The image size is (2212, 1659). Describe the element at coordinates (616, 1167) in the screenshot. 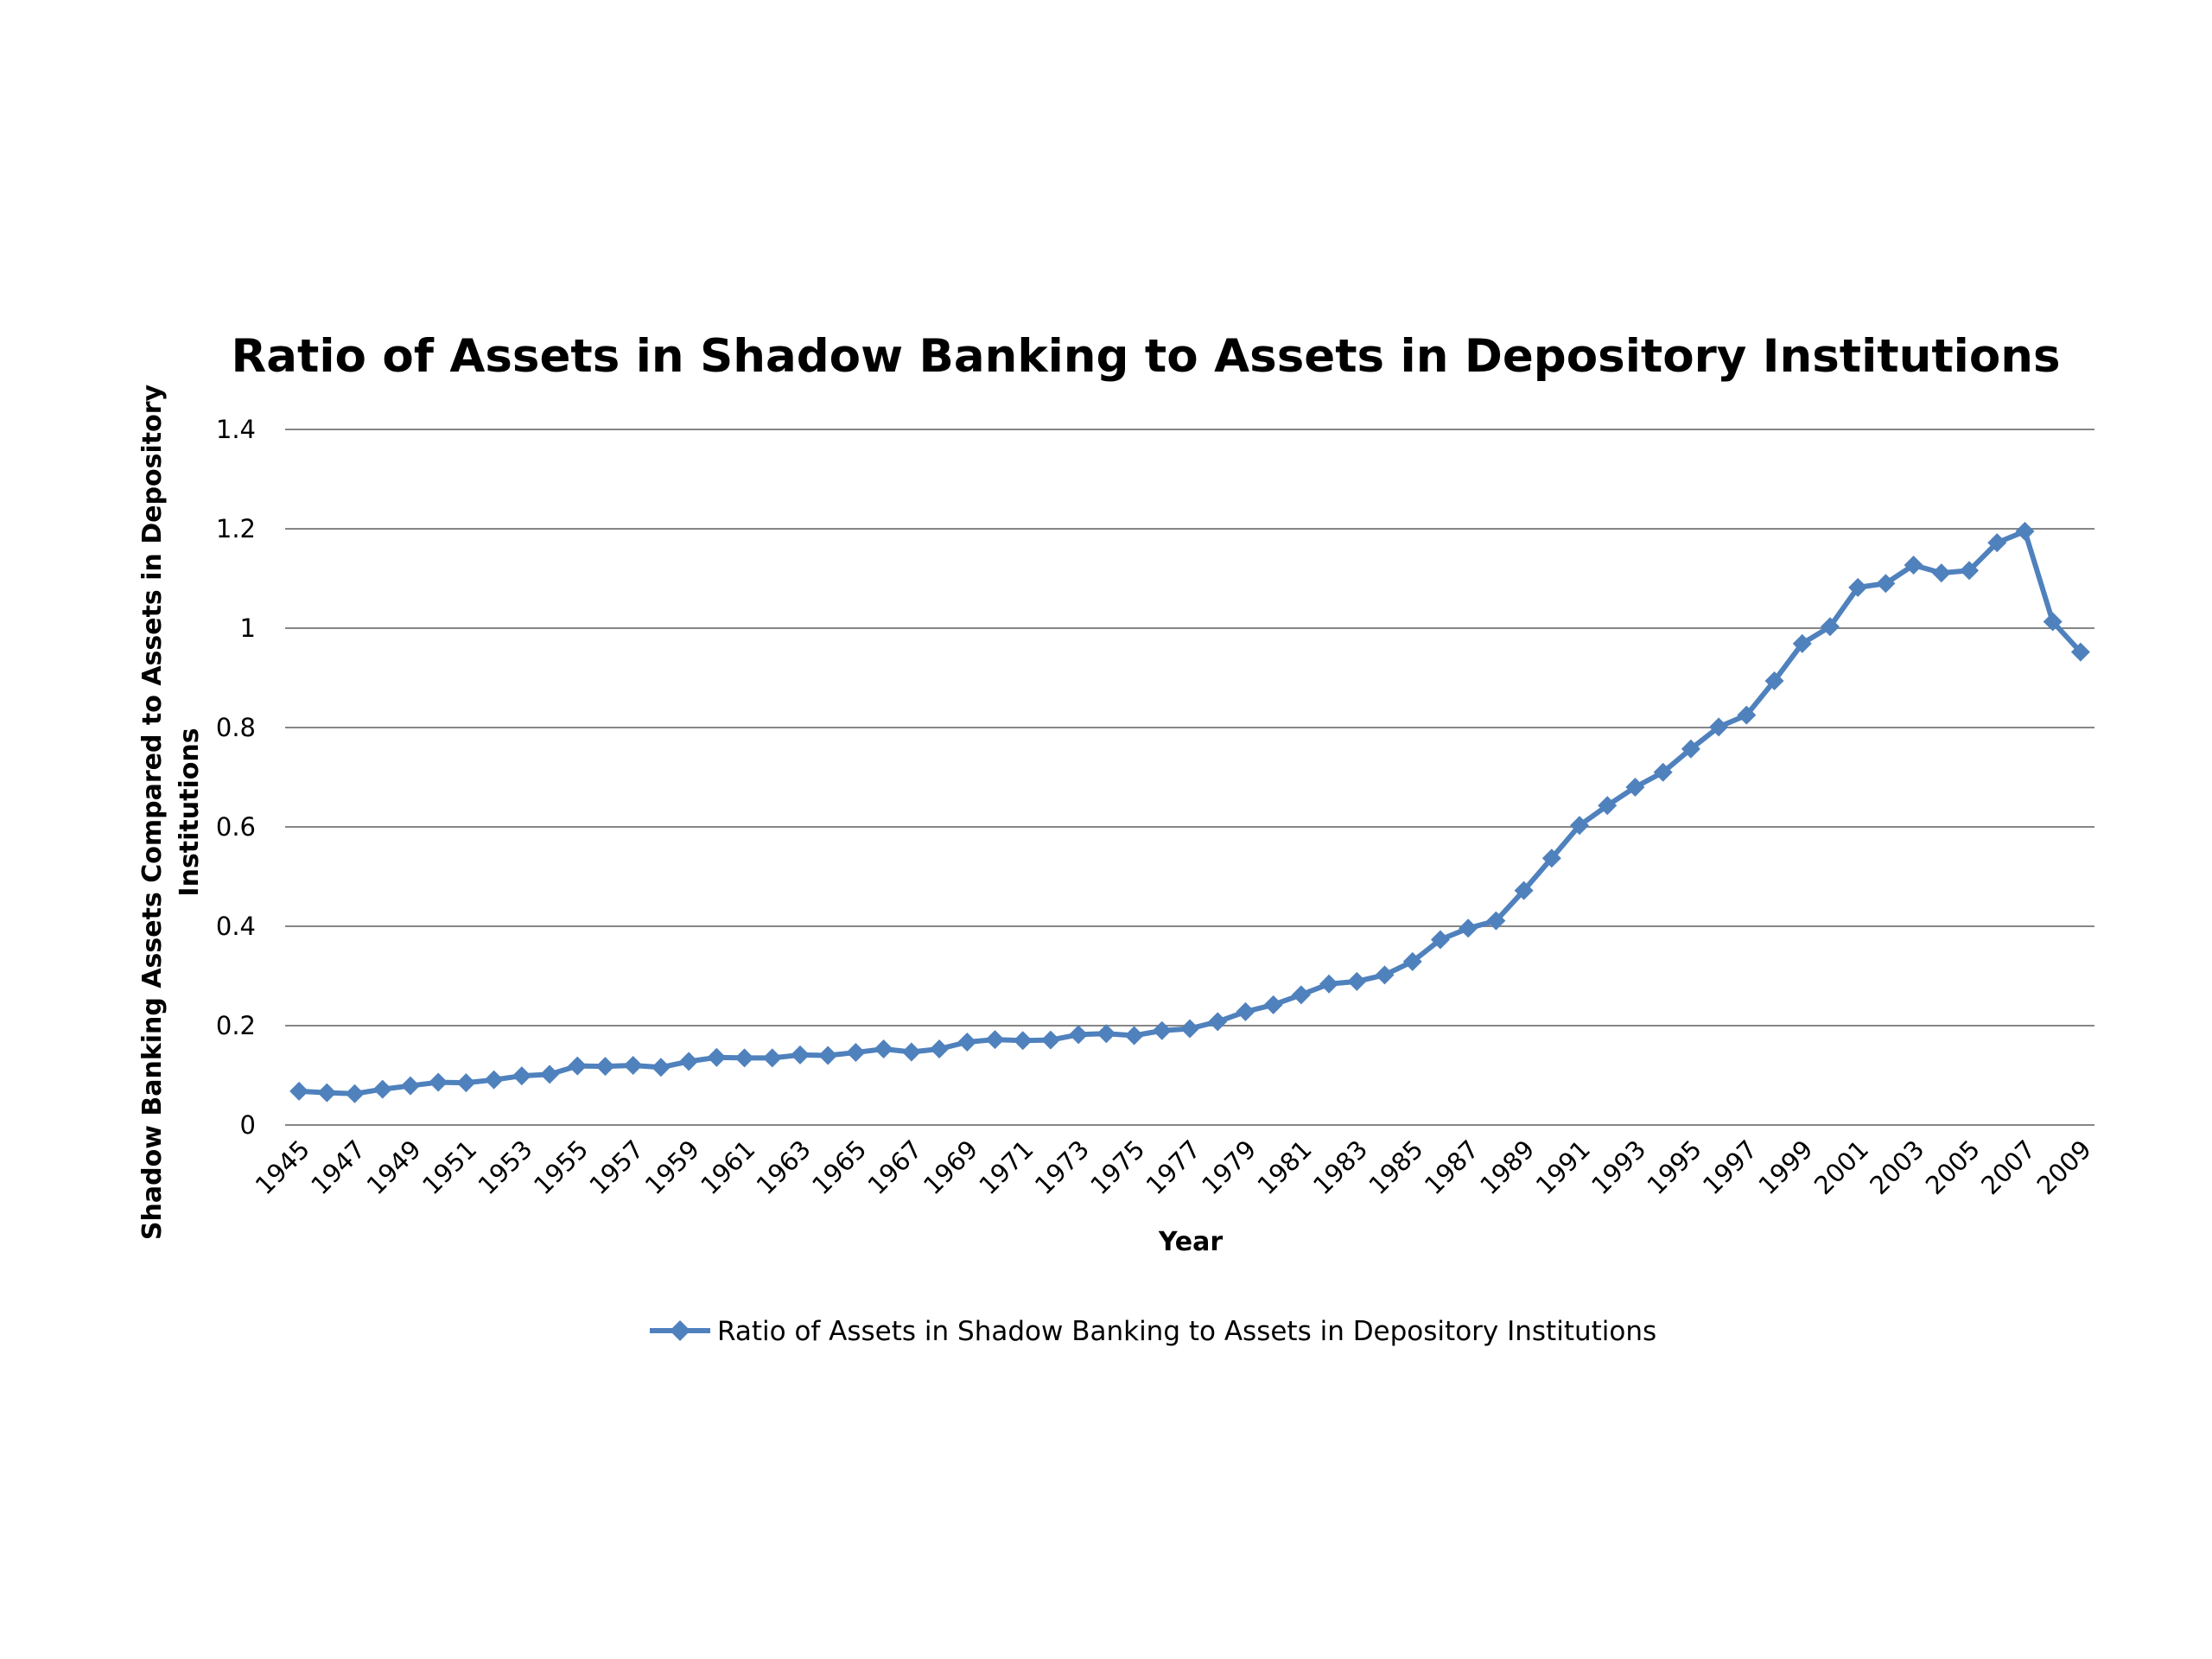

I see `x-tick-label: 1957` at that location.